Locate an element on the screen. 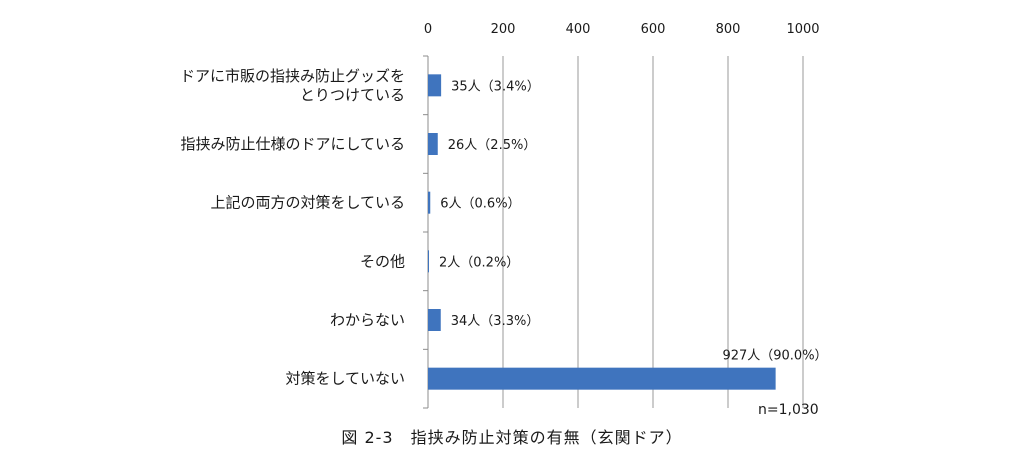  x-tick-label: 800 is located at coordinates (728, 29).